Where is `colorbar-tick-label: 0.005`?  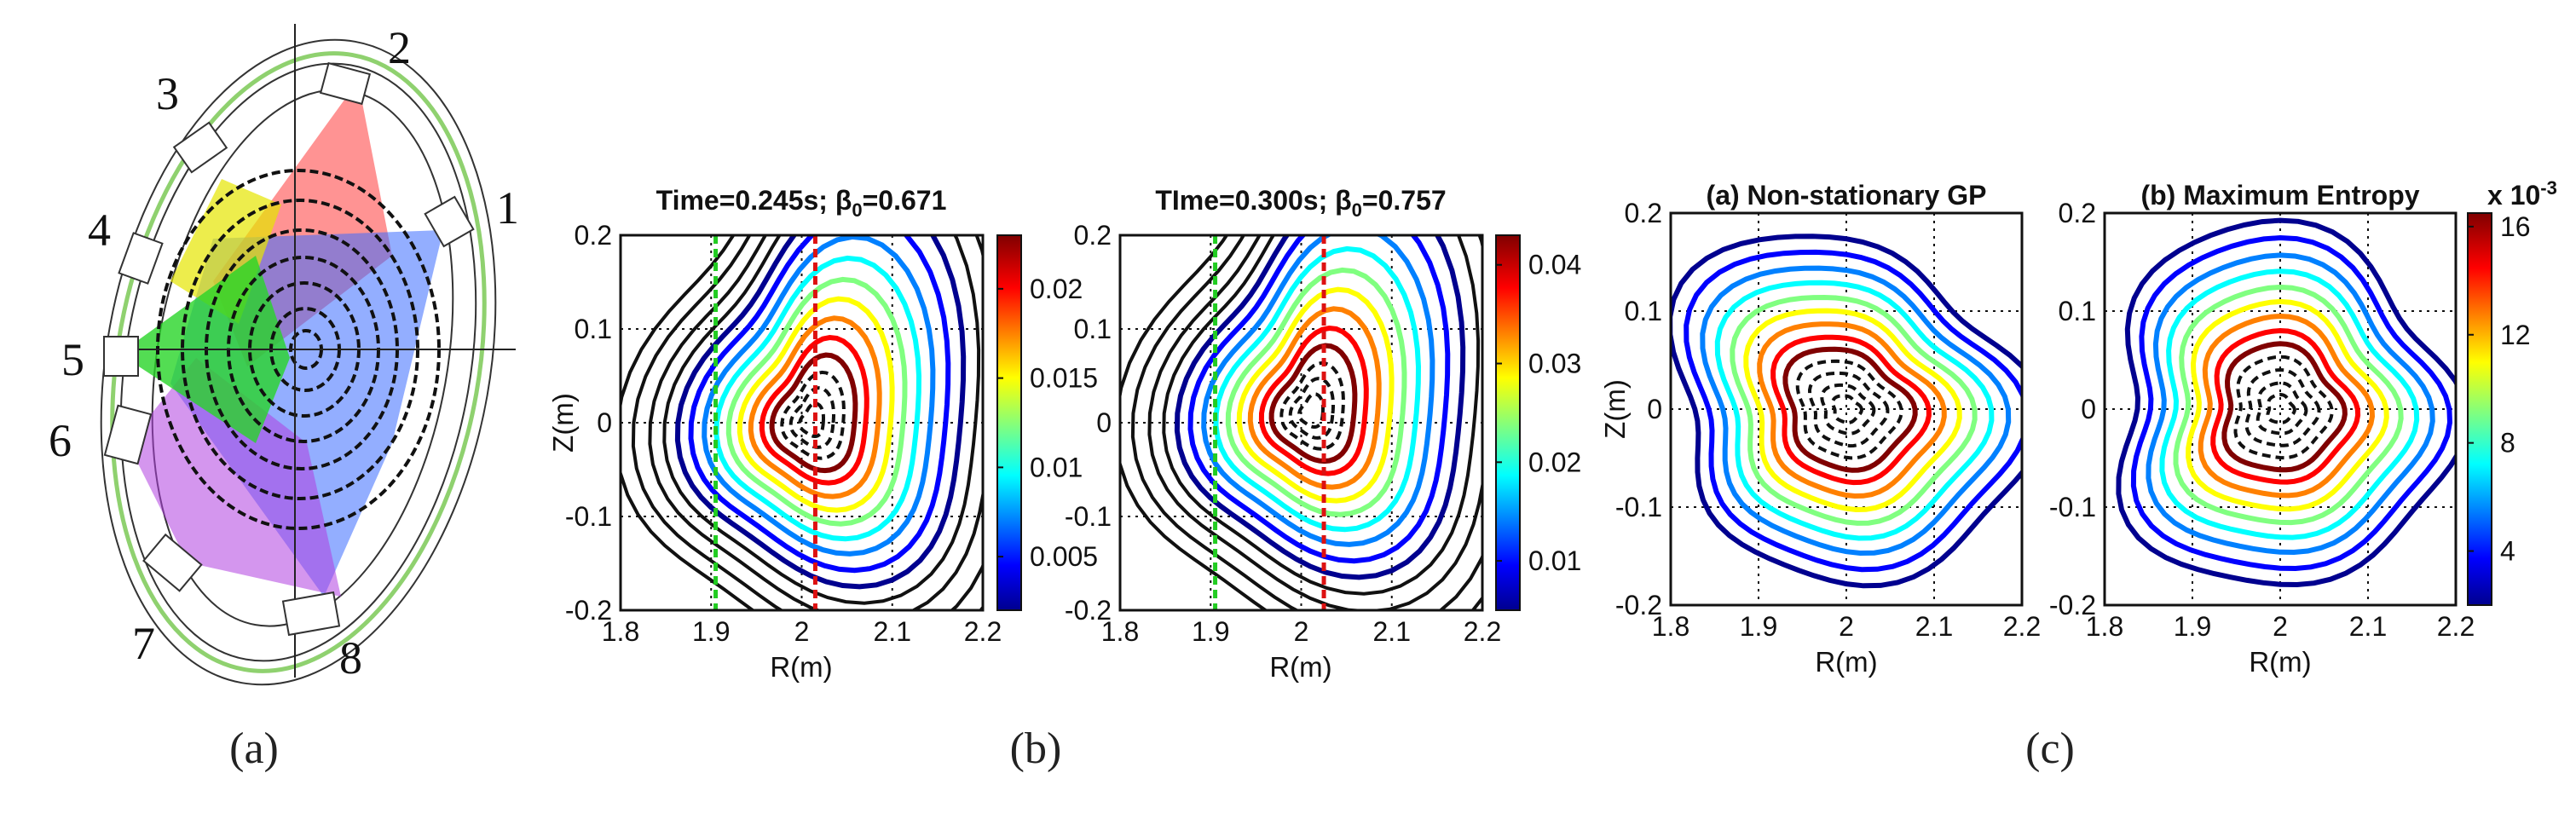 colorbar-tick-label: 0.005 is located at coordinates (1064, 556).